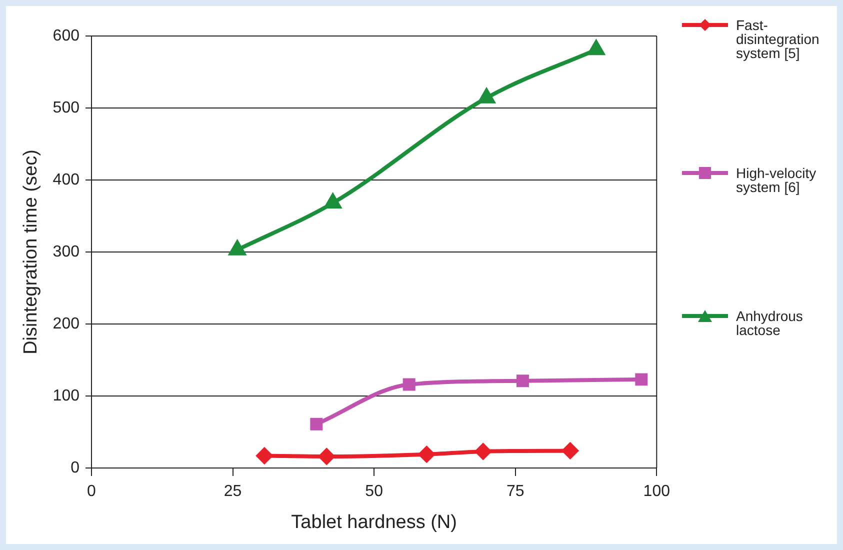 The width and height of the screenshot is (843, 550). What do you see at coordinates (31, 252) in the screenshot?
I see `y-axis-title: Disintegration time (sec)` at bounding box center [31, 252].